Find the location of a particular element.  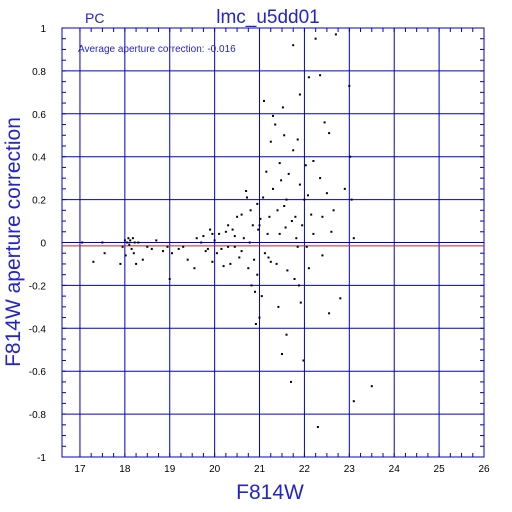

x-tick-label: 24 is located at coordinates (395, 469).